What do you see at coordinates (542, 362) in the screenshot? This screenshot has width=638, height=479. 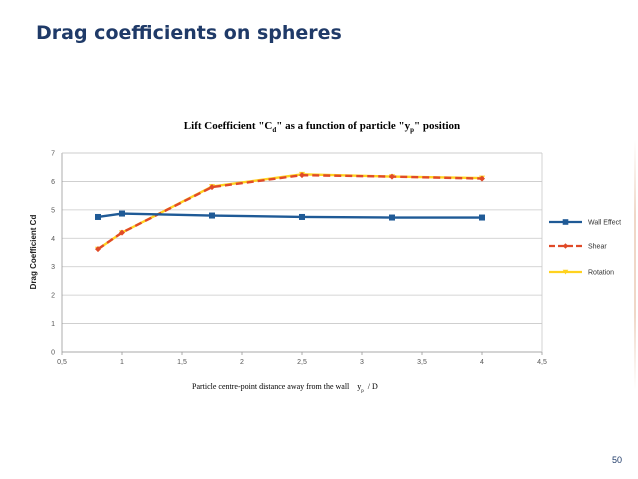 I see `x-tick-label: 4,5` at bounding box center [542, 362].